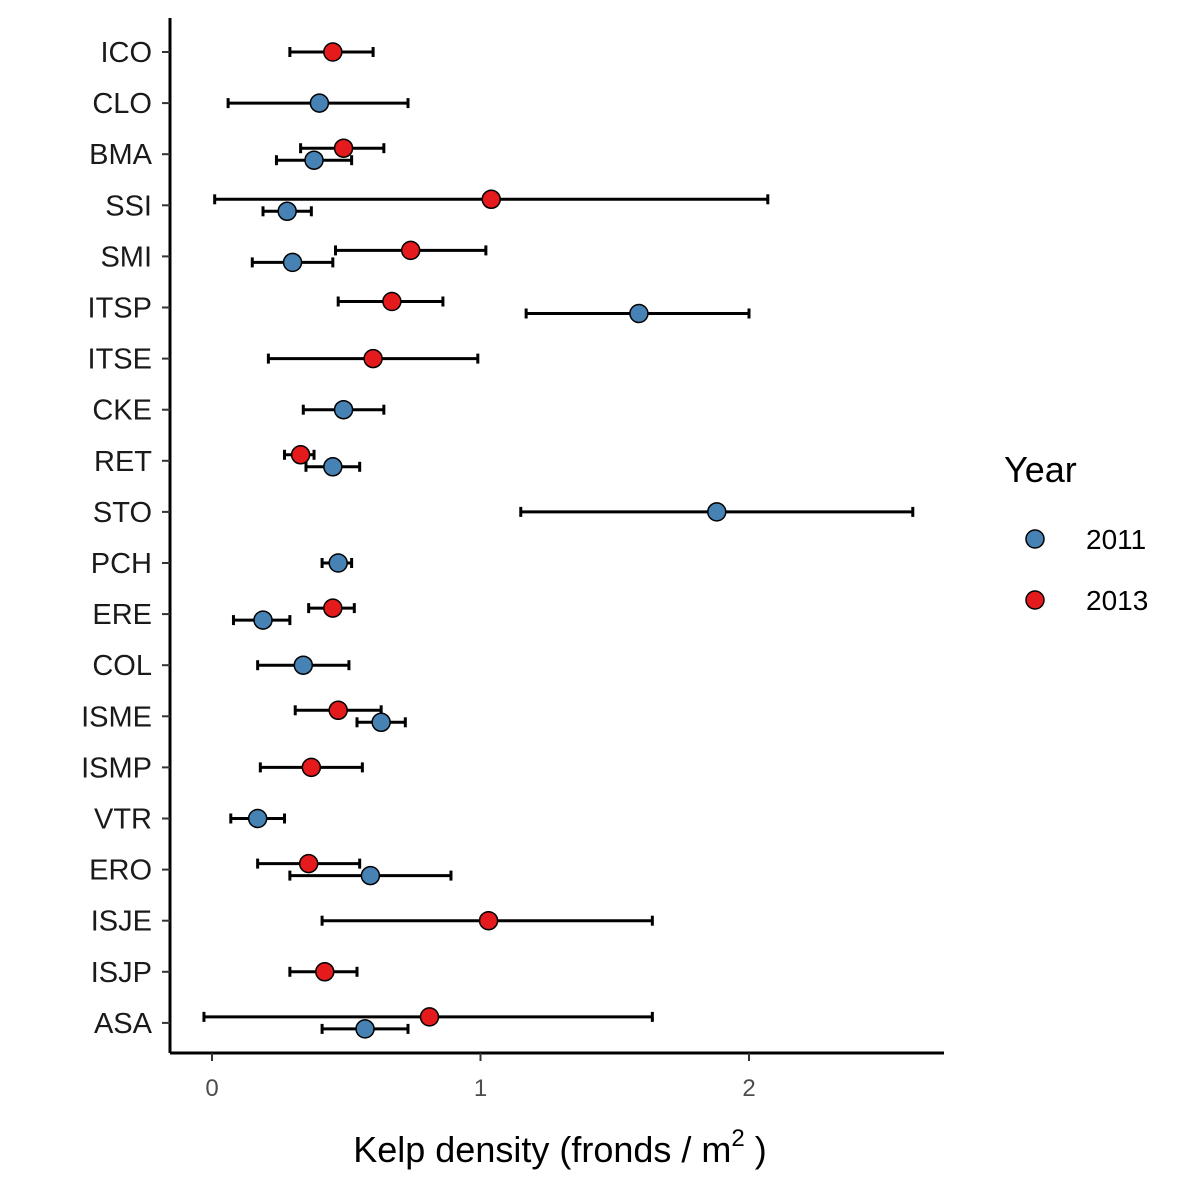 The image size is (1200, 1200). What do you see at coordinates (128, 206) in the screenshot?
I see `y-tick-label-ssi: SSI` at bounding box center [128, 206].